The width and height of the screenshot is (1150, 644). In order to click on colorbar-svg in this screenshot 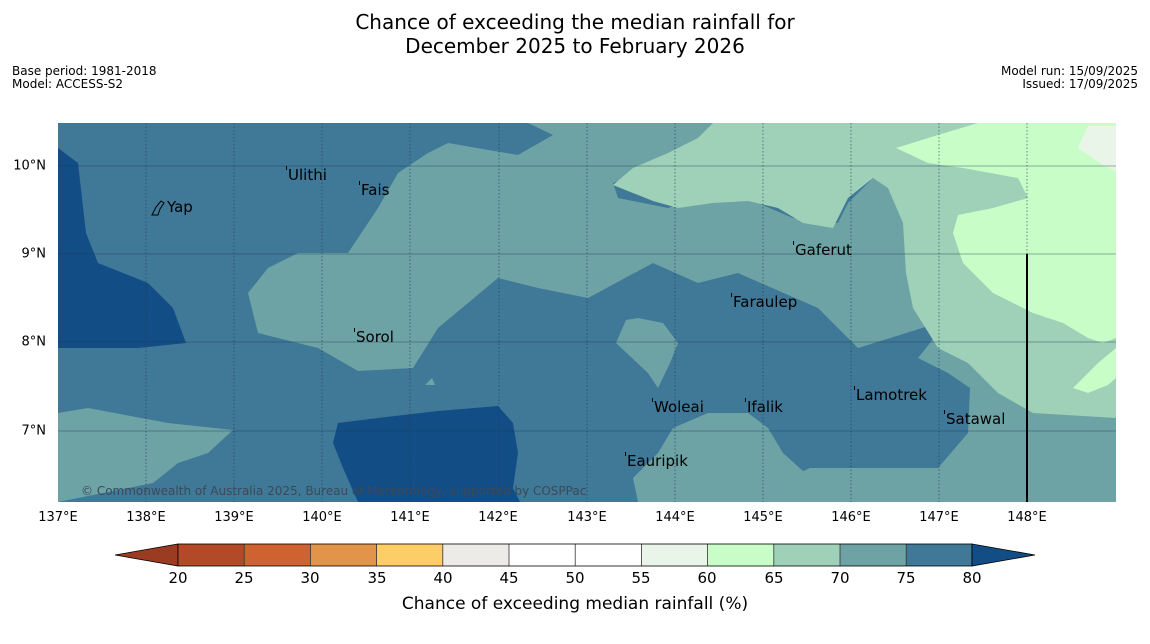, I will do `click(575, 555)`.